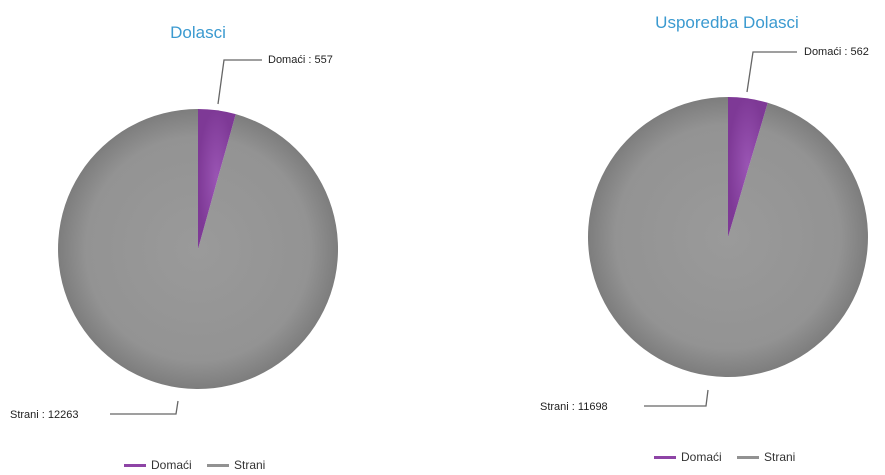 This screenshot has height=475, width=885. I want to click on data-label-strani: Strani : 12263, so click(44, 415).